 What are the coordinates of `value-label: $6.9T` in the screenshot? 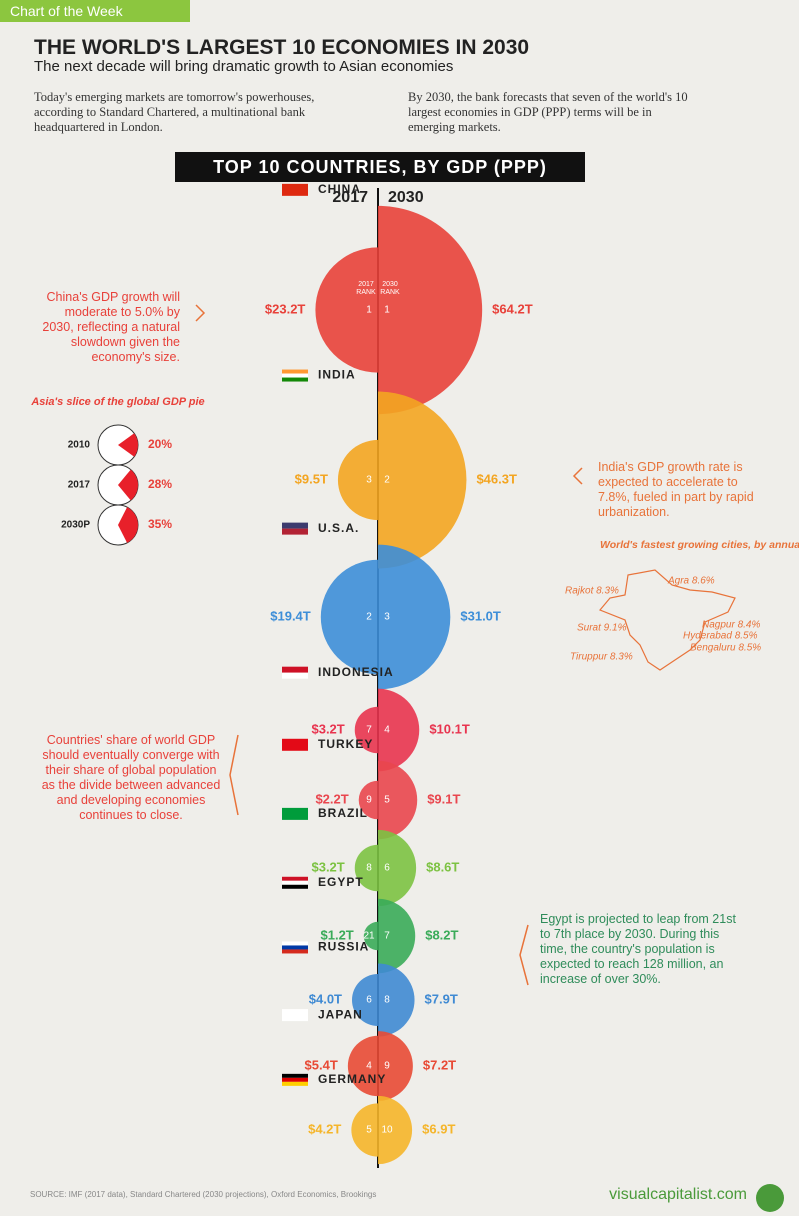 It's located at (438, 1128).